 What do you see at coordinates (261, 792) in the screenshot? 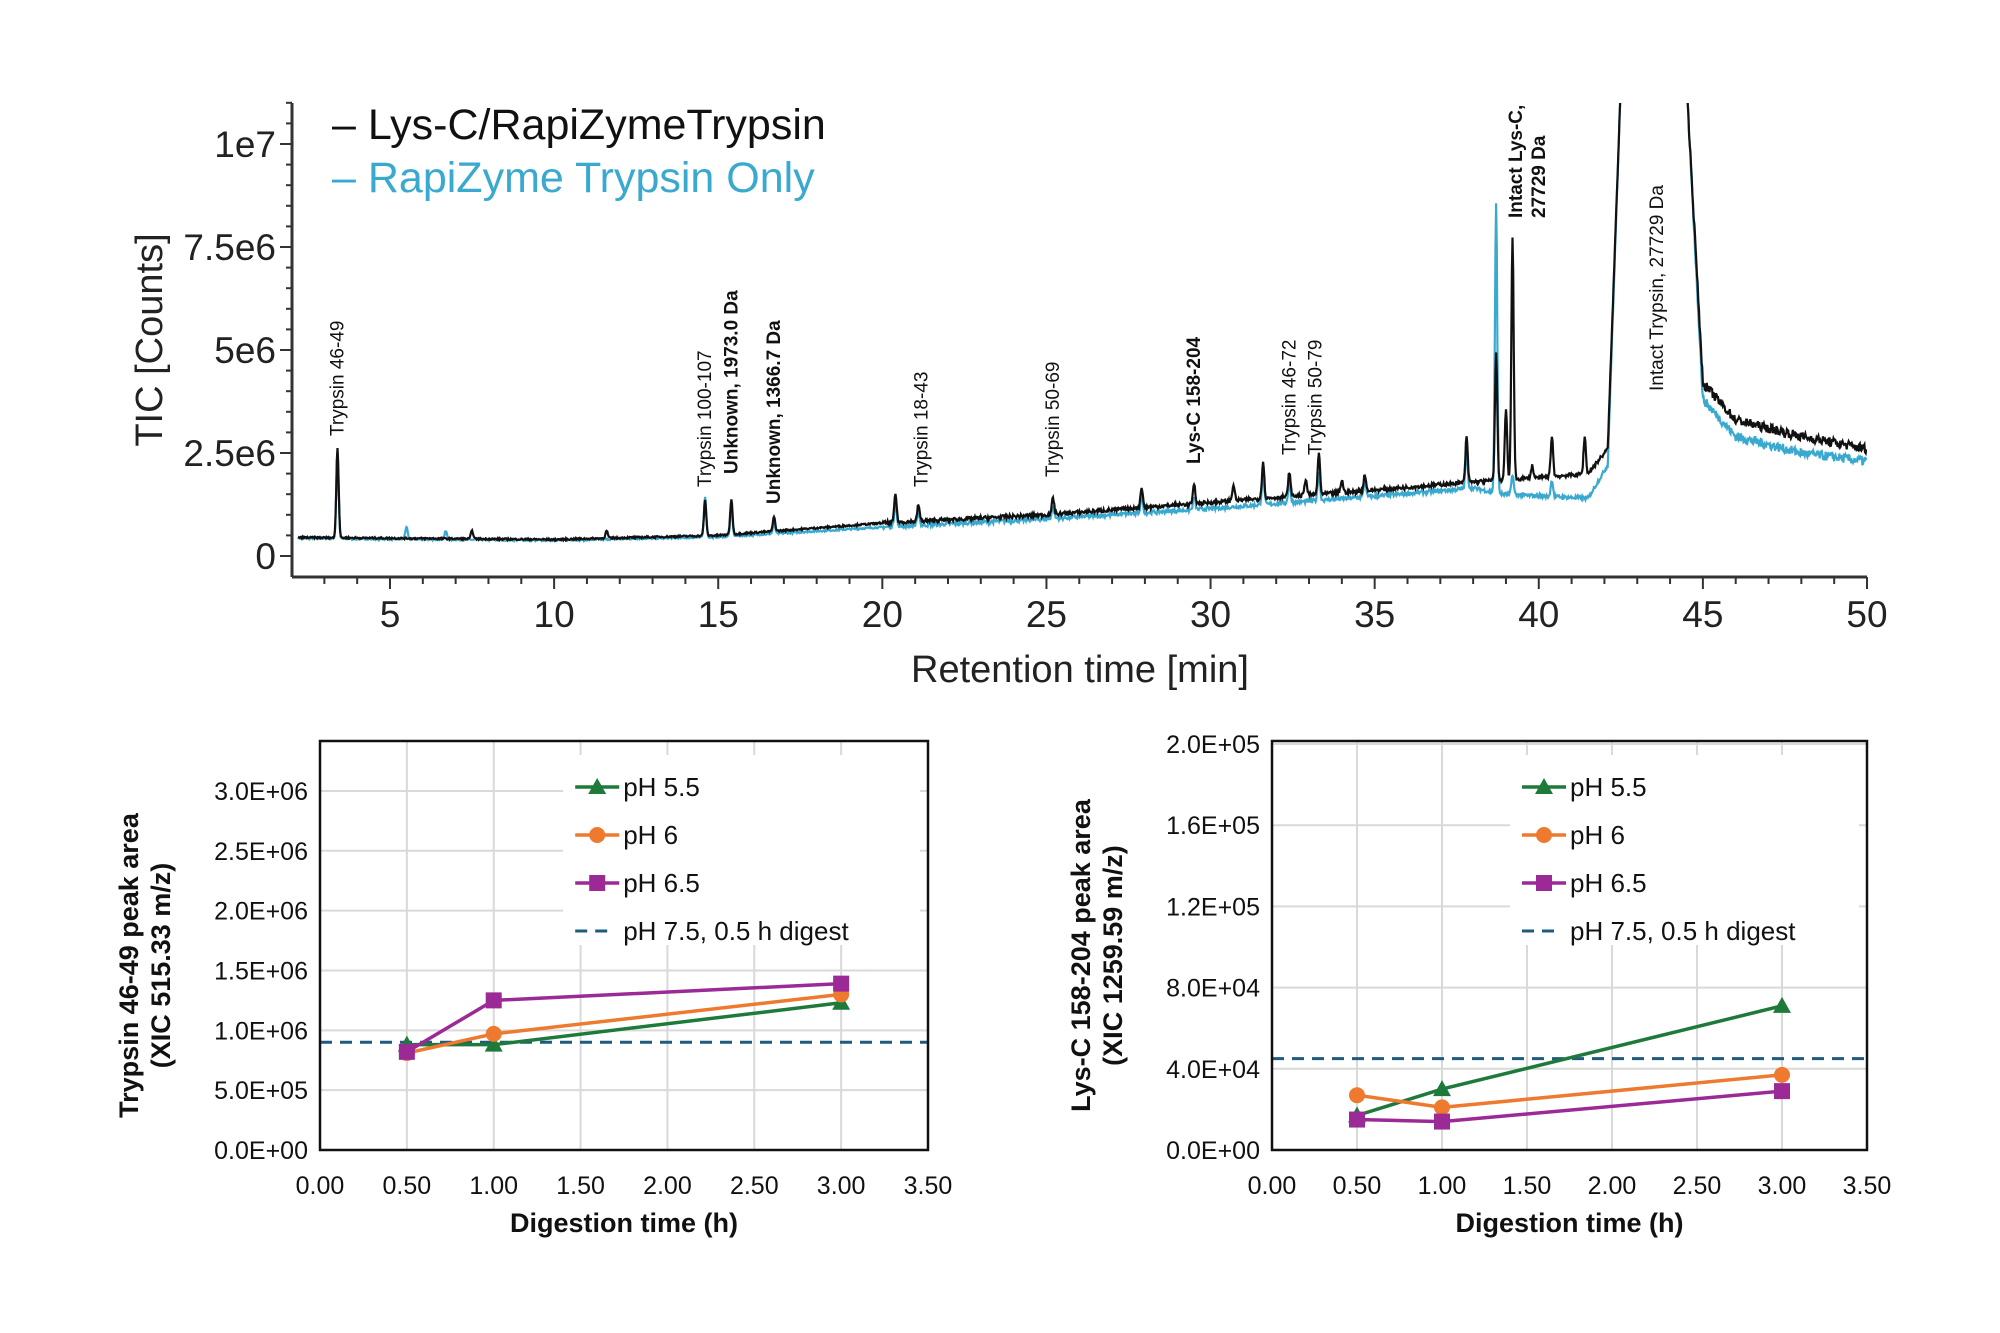
I see `y-tick-label: 3.0E+06` at bounding box center [261, 792].